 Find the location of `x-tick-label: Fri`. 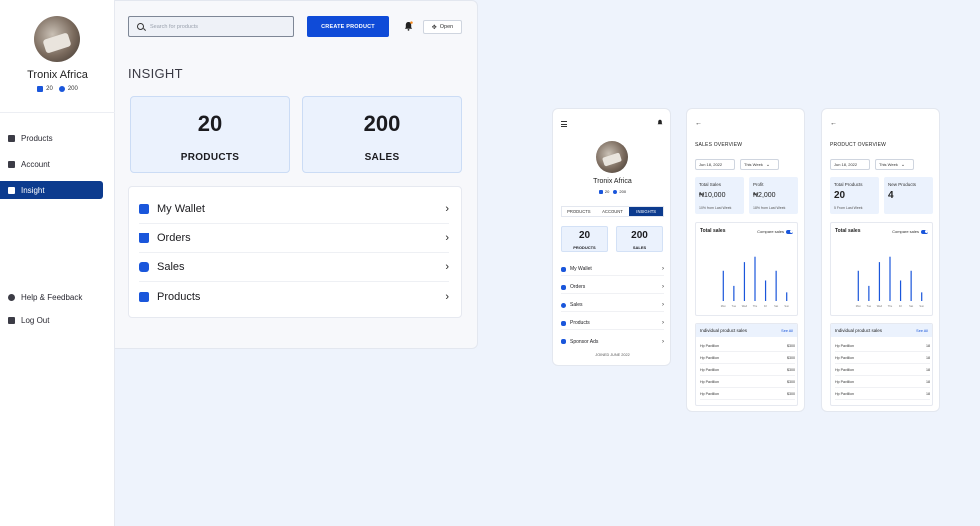

x-tick-label: Fri is located at coordinates (765, 306).